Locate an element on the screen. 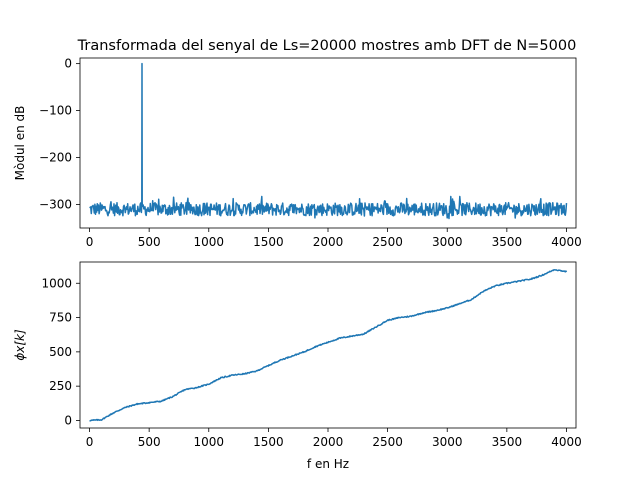  bottom-x-axis-label: f en Hz is located at coordinates (328, 464).